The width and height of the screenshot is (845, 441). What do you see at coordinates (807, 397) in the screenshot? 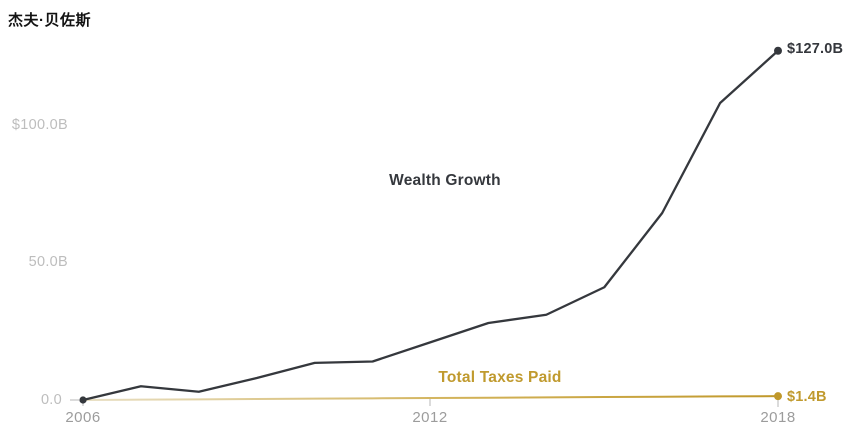
I see `taxes-end-value-label: $1.4B` at bounding box center [807, 397].